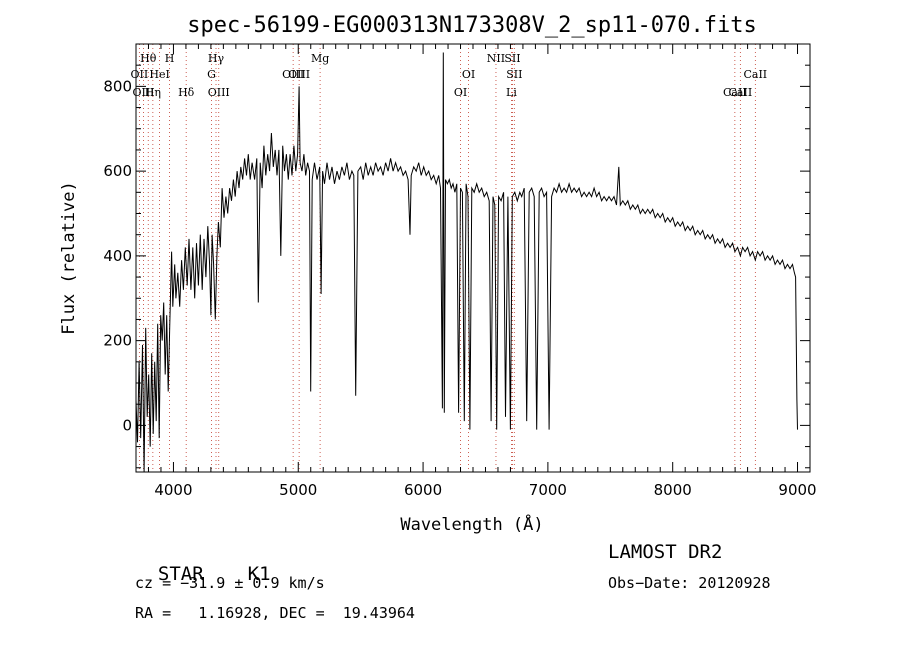  I want to click on y-axis-label: Flux (relative), so click(69, 258).